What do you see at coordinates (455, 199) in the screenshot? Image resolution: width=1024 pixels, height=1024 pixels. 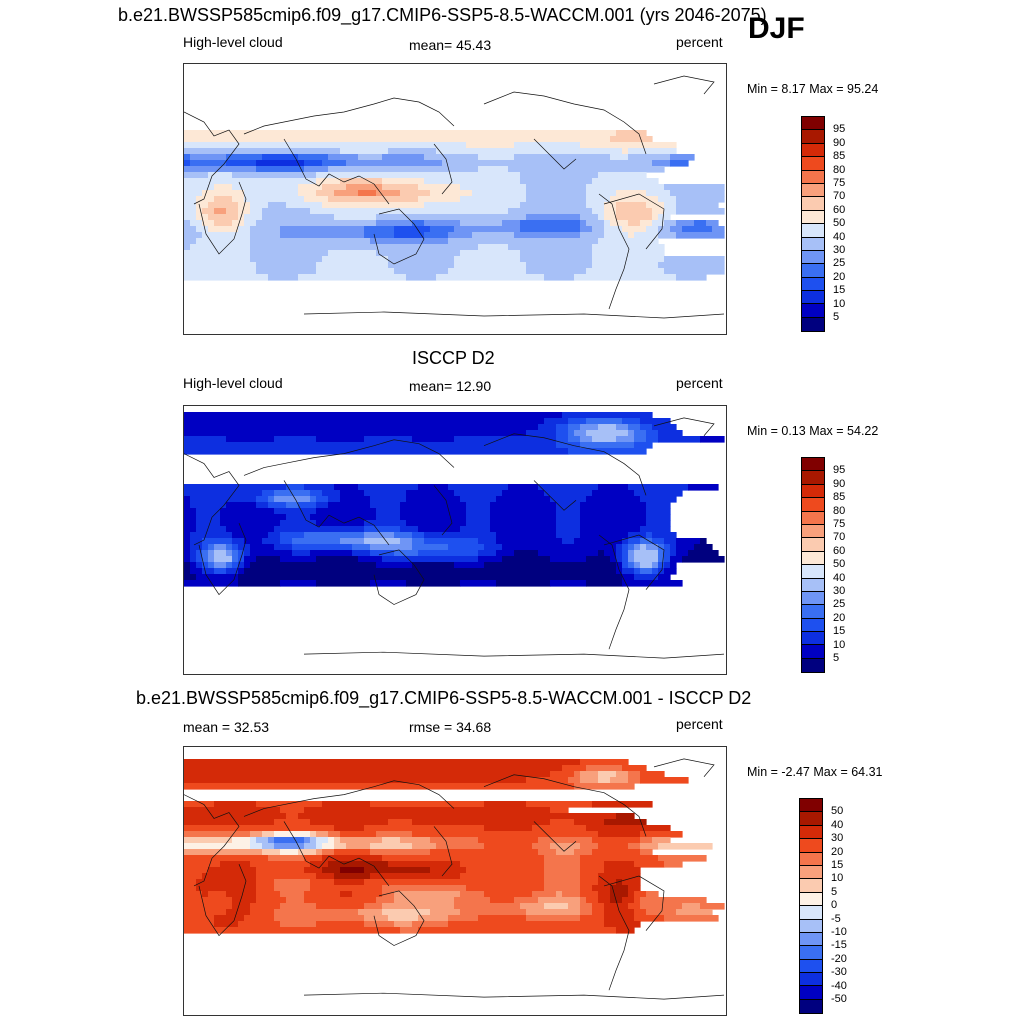 I see `panel-1-map` at bounding box center [455, 199].